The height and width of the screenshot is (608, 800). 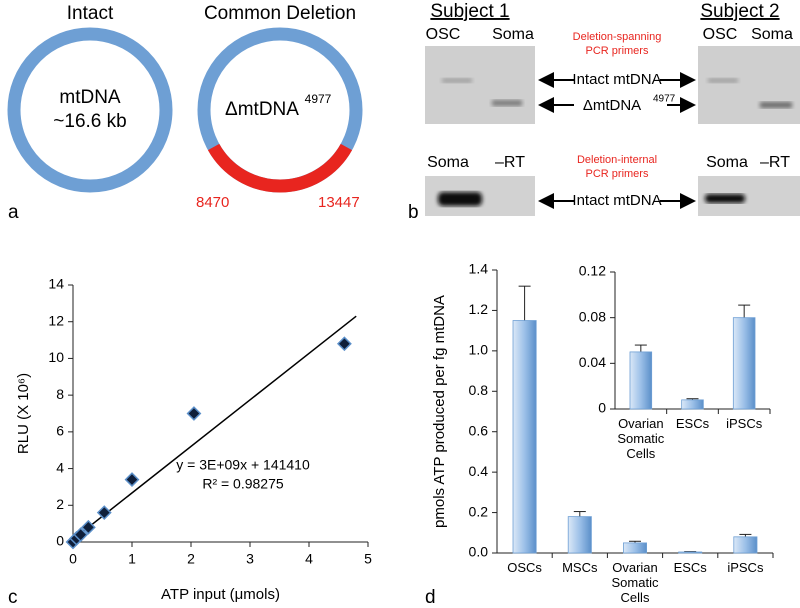 I want to click on x-tick-label: 5, so click(x=368, y=559).